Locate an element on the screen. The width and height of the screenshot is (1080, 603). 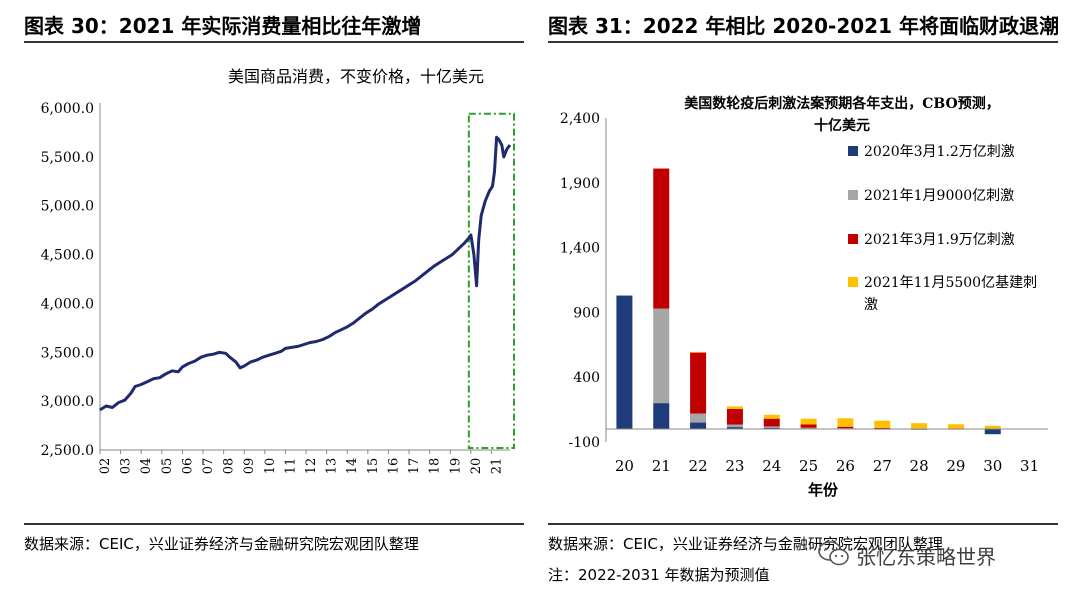
right-title-rule is located at coordinates (803, 42).